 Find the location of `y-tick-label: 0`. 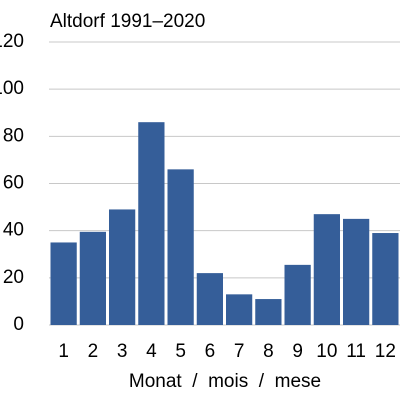

y-tick-label: 0 is located at coordinates (18, 324).